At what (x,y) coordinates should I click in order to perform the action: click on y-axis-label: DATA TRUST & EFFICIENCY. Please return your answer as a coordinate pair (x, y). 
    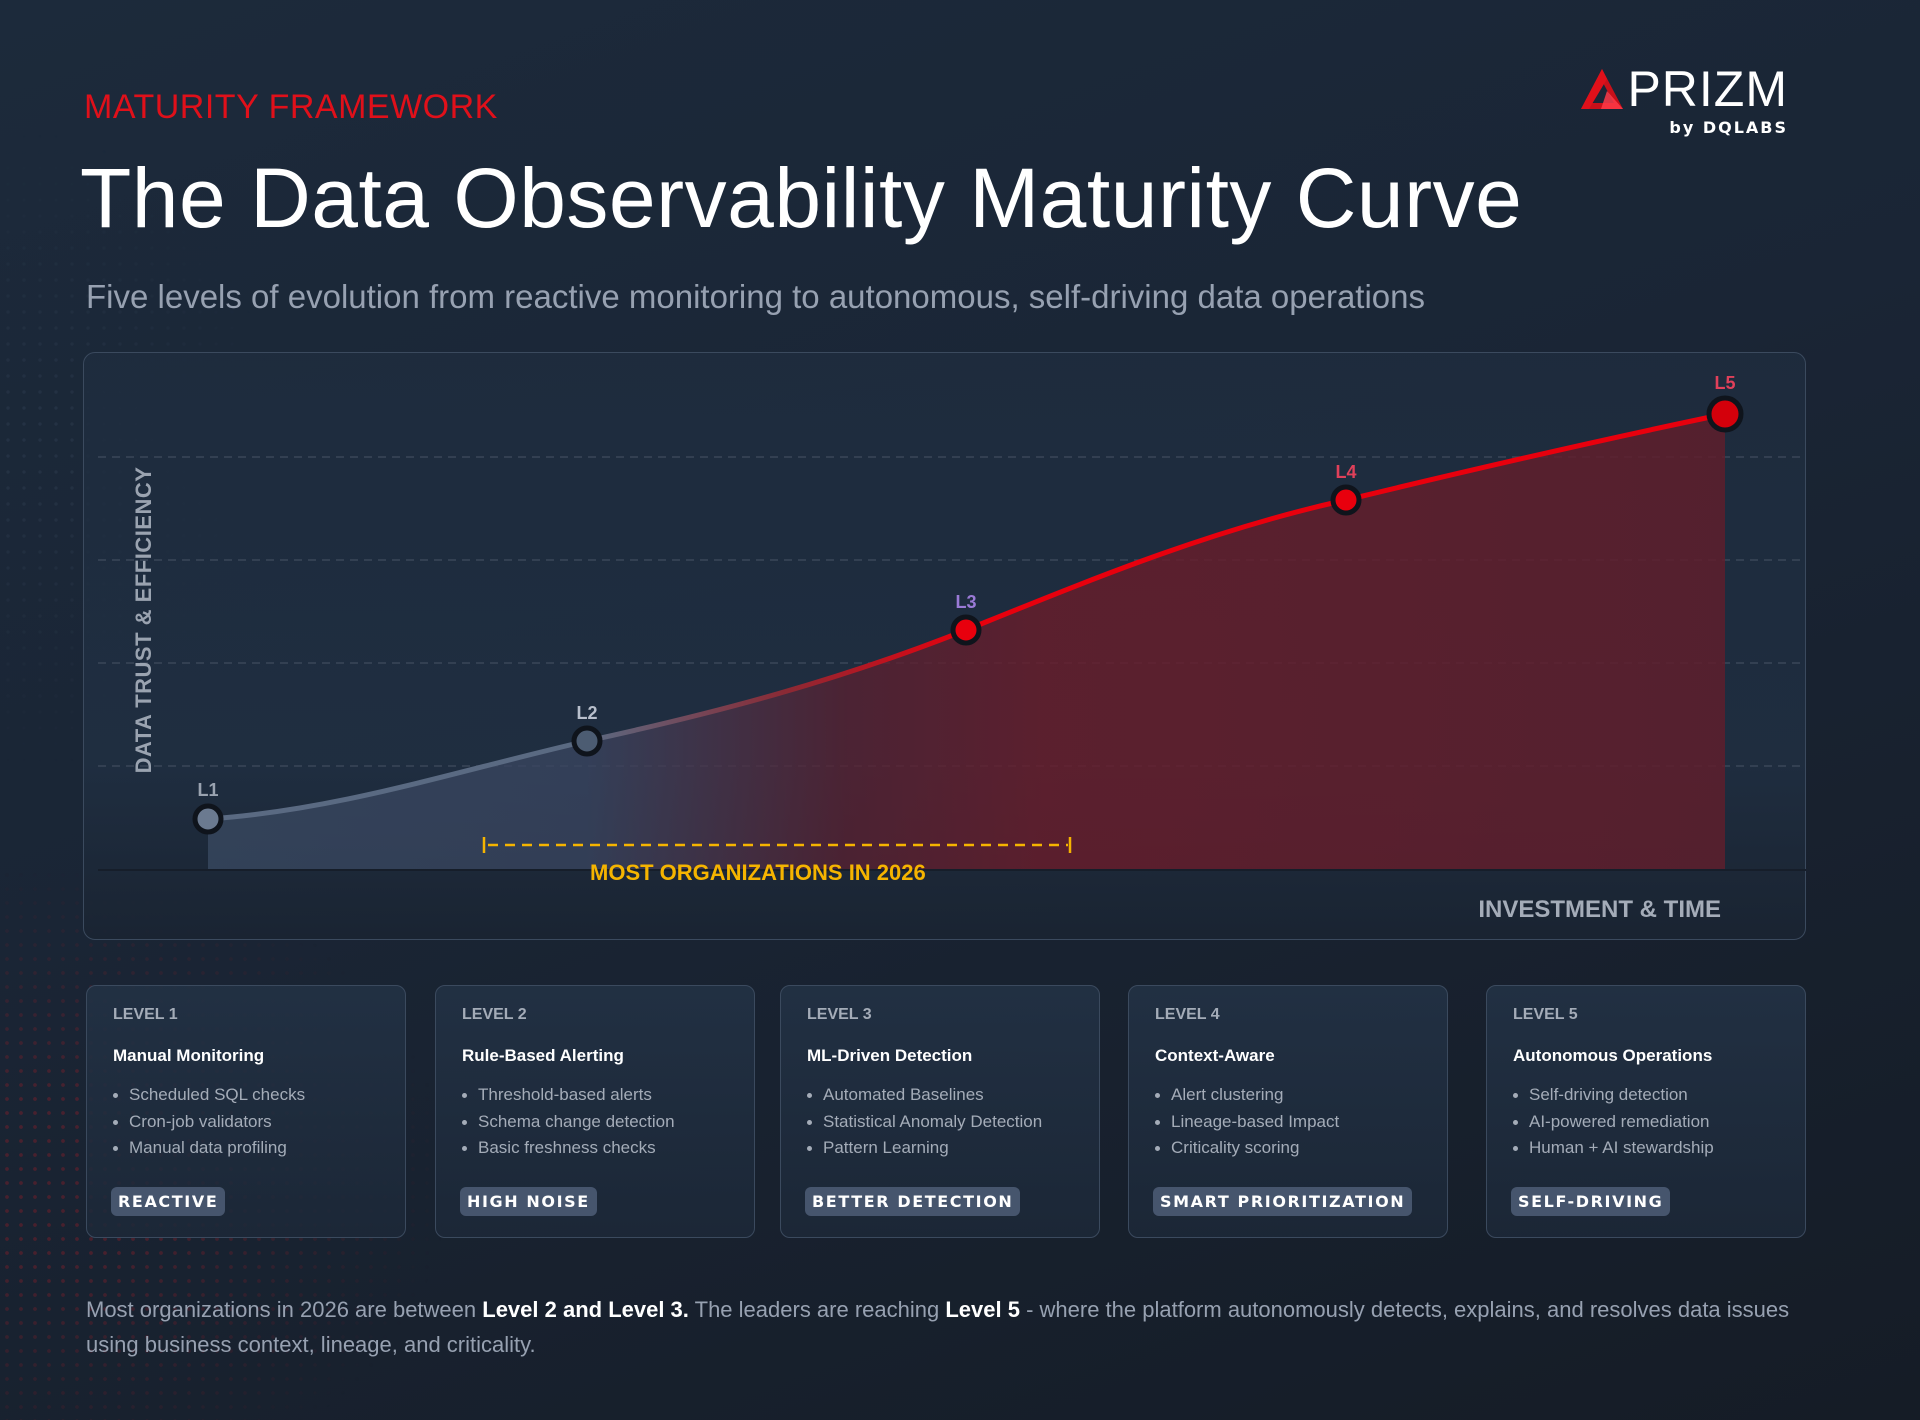
    Looking at the image, I should click on (143, 620).